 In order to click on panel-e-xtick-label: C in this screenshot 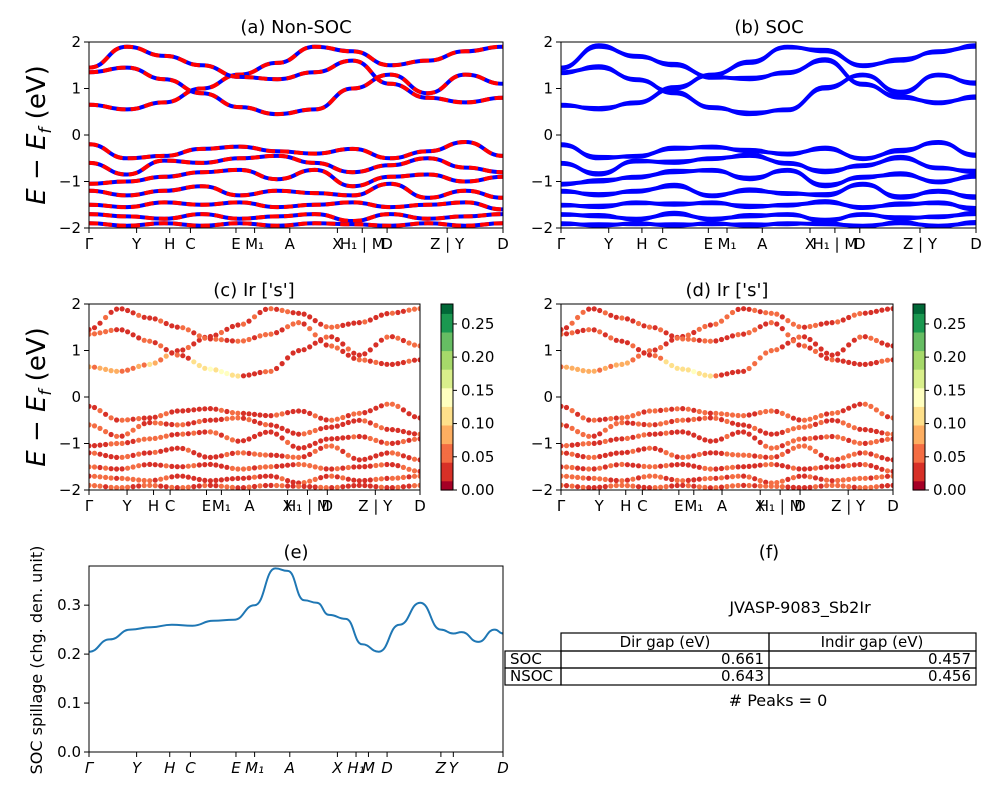, I will do `click(190, 768)`.